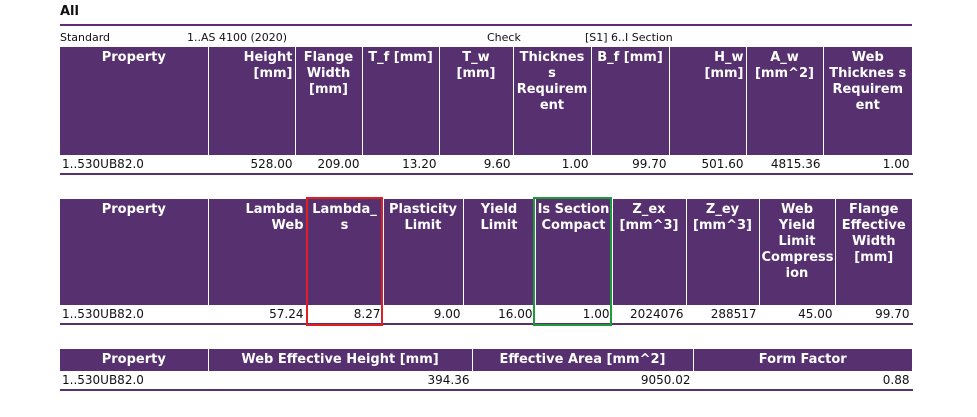 This screenshot has width=977, height=417. What do you see at coordinates (345, 252) in the screenshot?
I see `col-lambda-s: Lambda_ s` at bounding box center [345, 252].